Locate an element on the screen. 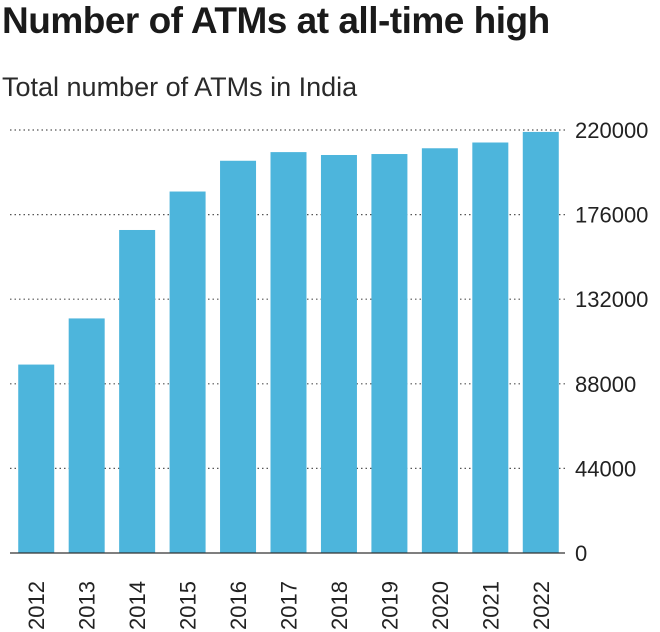 This screenshot has height=632, width=660. y-tick-label: 88000 is located at coordinates (605, 384).